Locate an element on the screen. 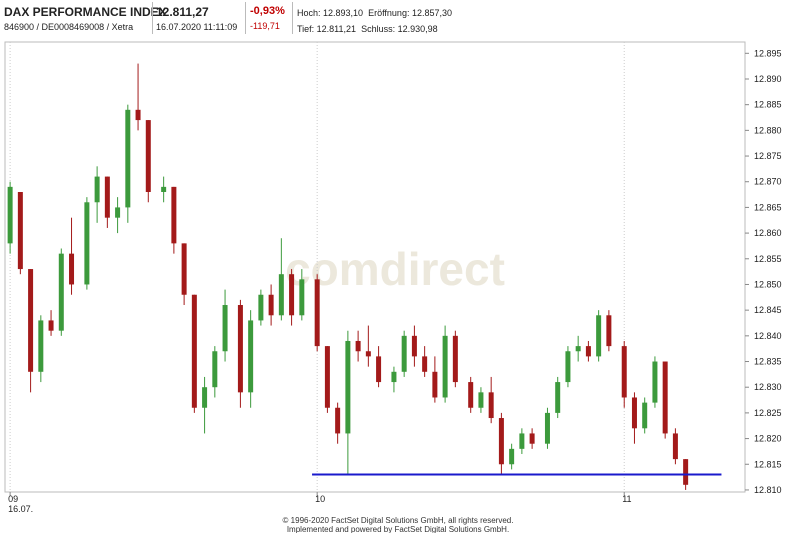  y-tick-label: 12.895 is located at coordinates (768, 53).